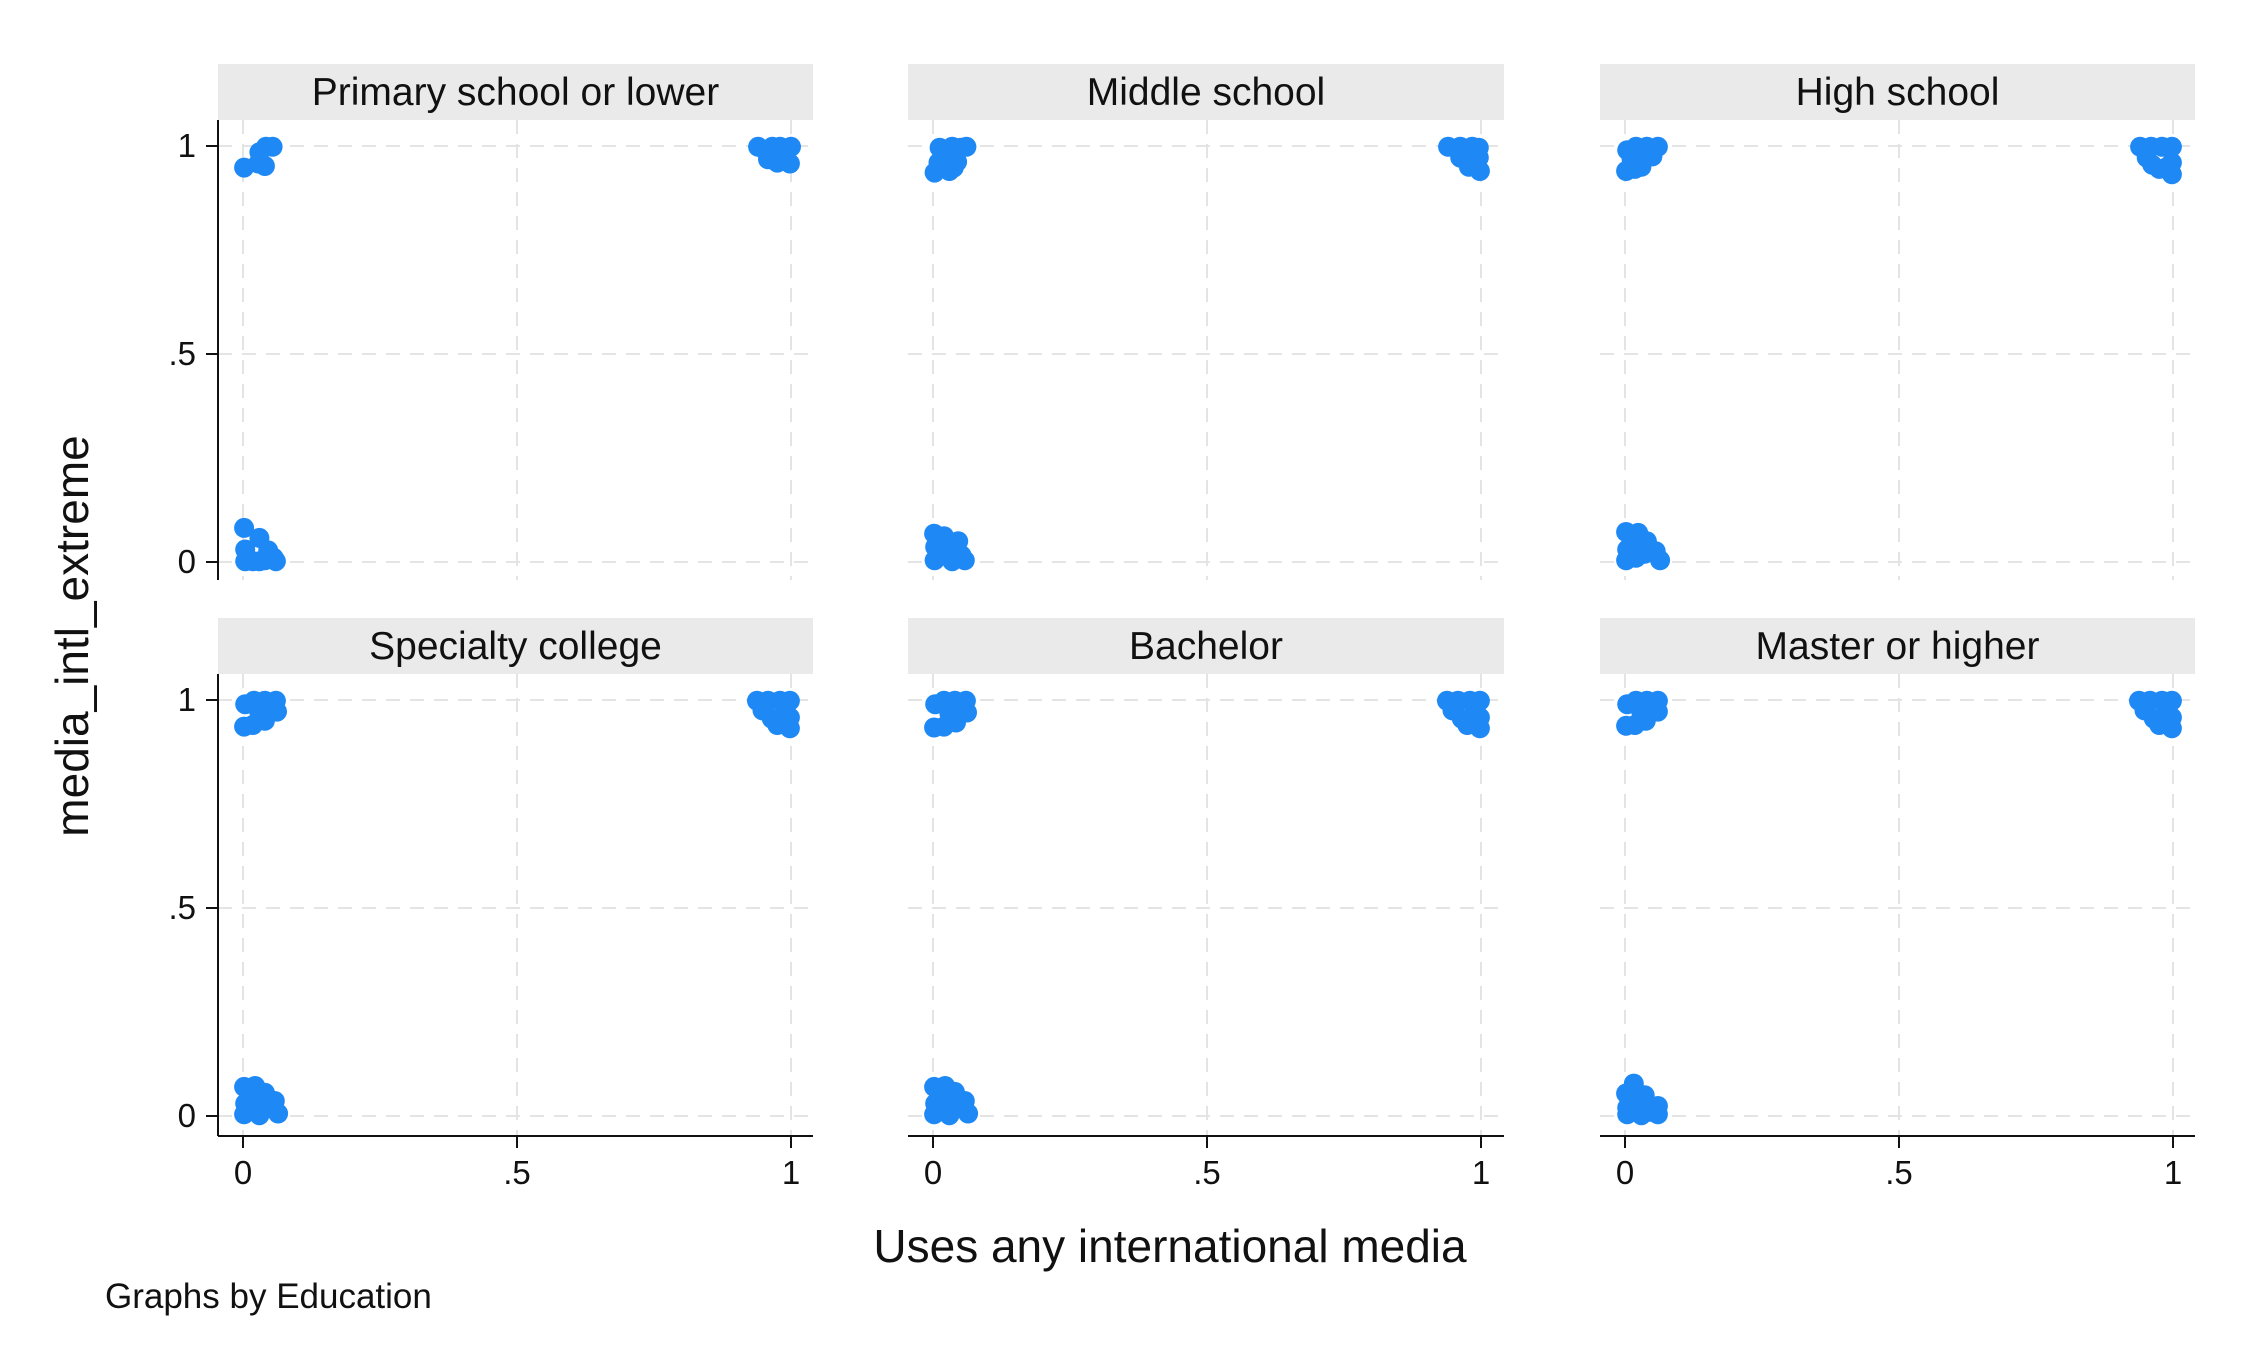 The image size is (2260, 1356). What do you see at coordinates (490, 322) in the screenshot?
I see `panel: Primary school or lower 0 .5 1` at bounding box center [490, 322].